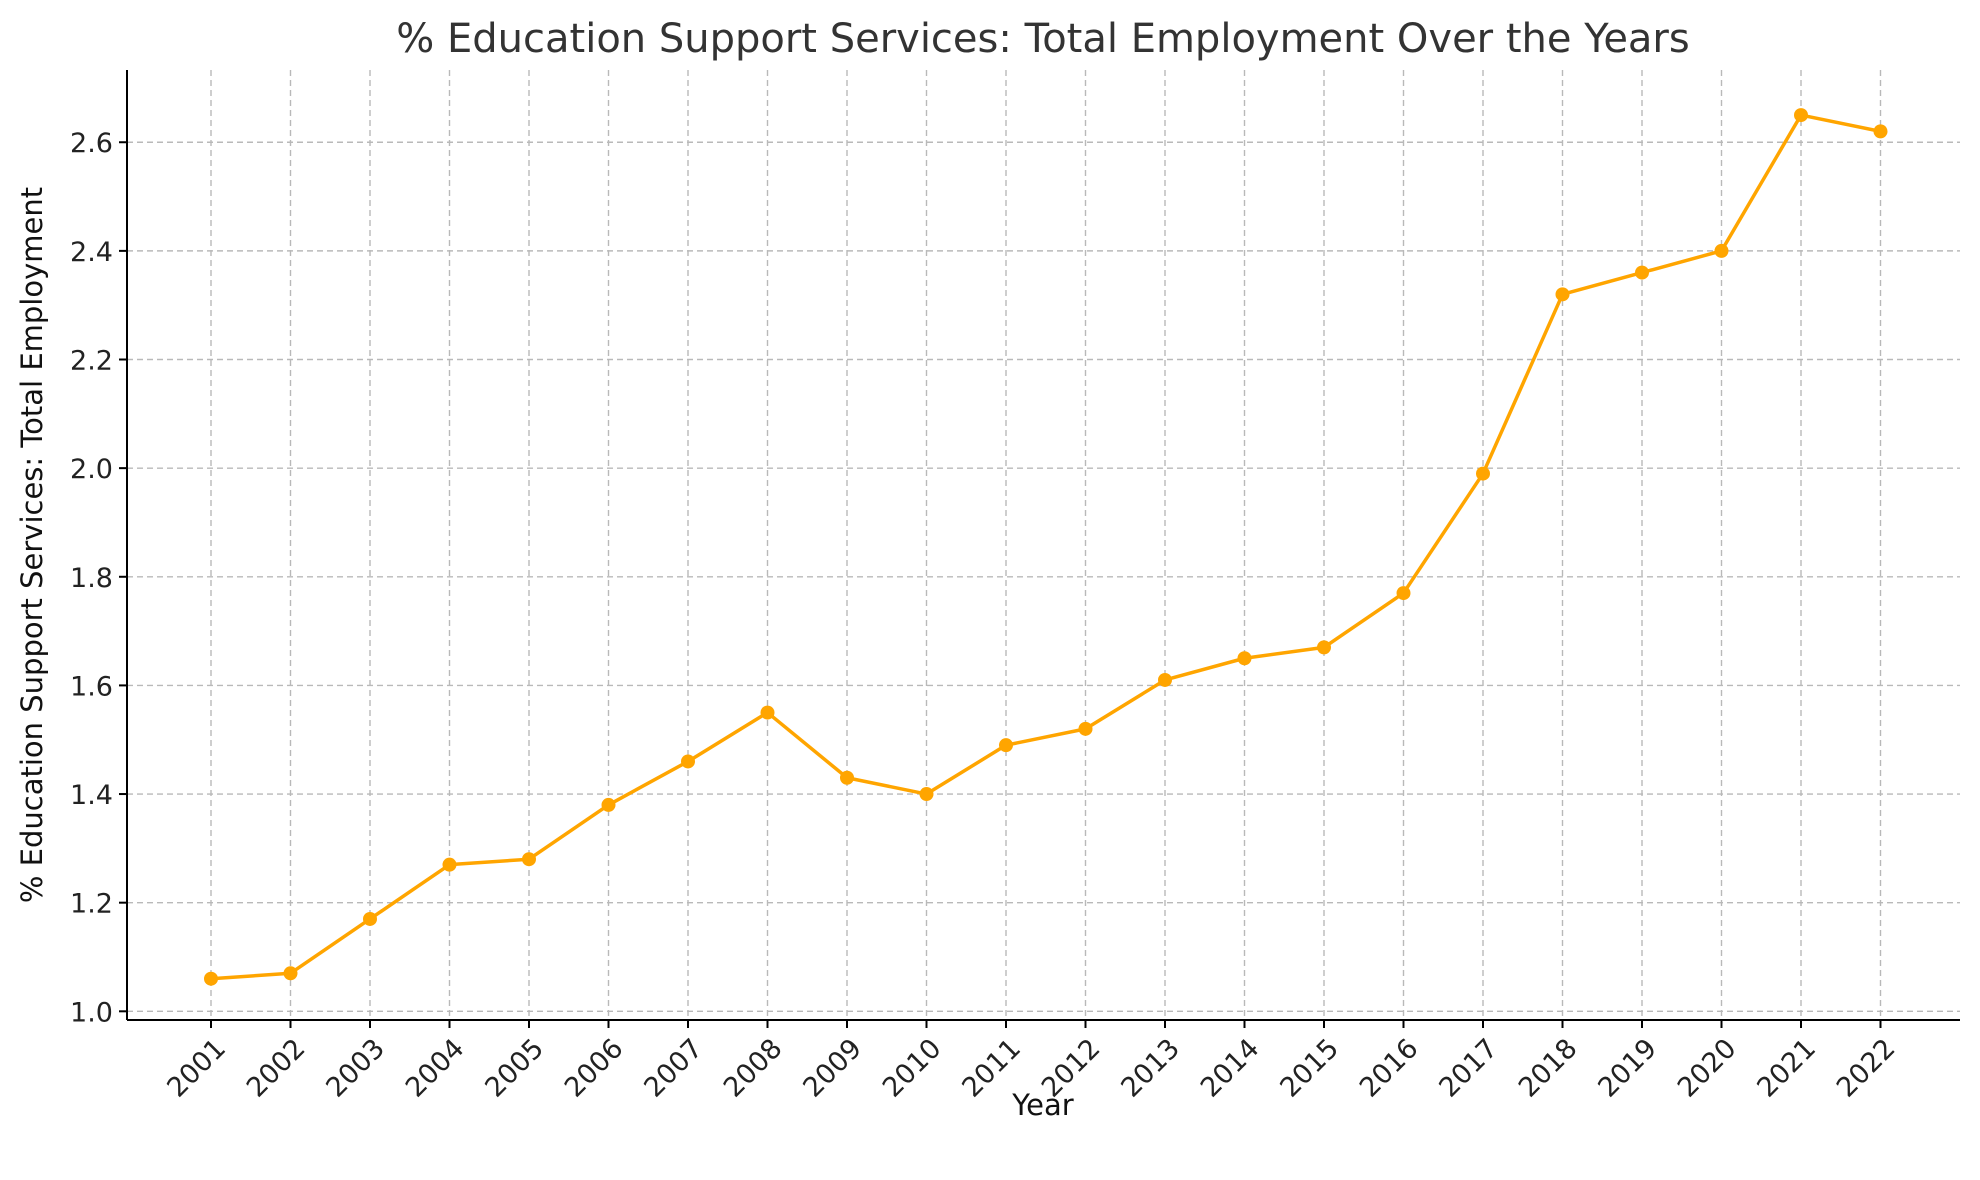  I want to click on x-tick-label: 2007, so click(673, 1068).